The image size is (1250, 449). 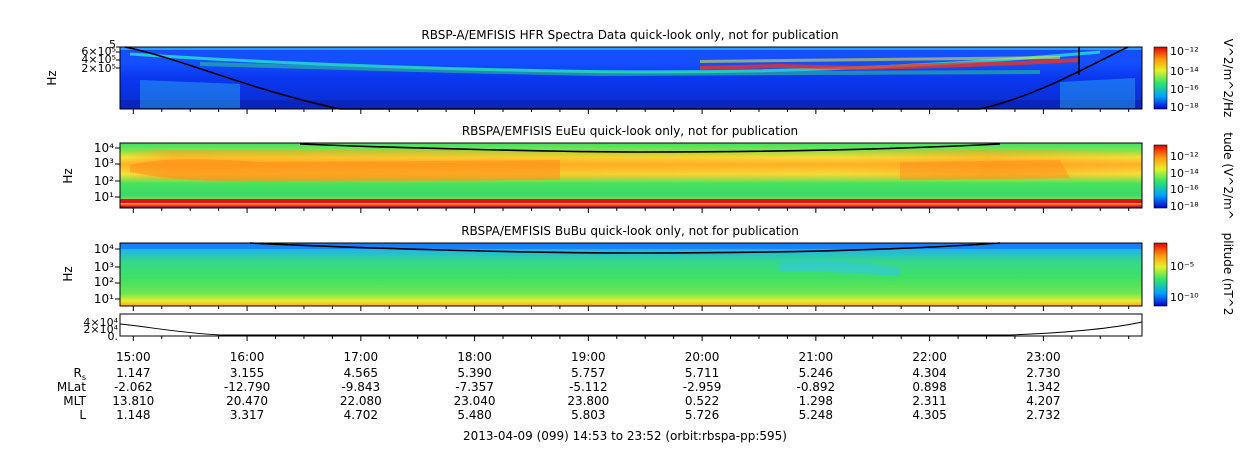 I want to click on ephemeris-row-label: MLat, so click(x=71, y=387).